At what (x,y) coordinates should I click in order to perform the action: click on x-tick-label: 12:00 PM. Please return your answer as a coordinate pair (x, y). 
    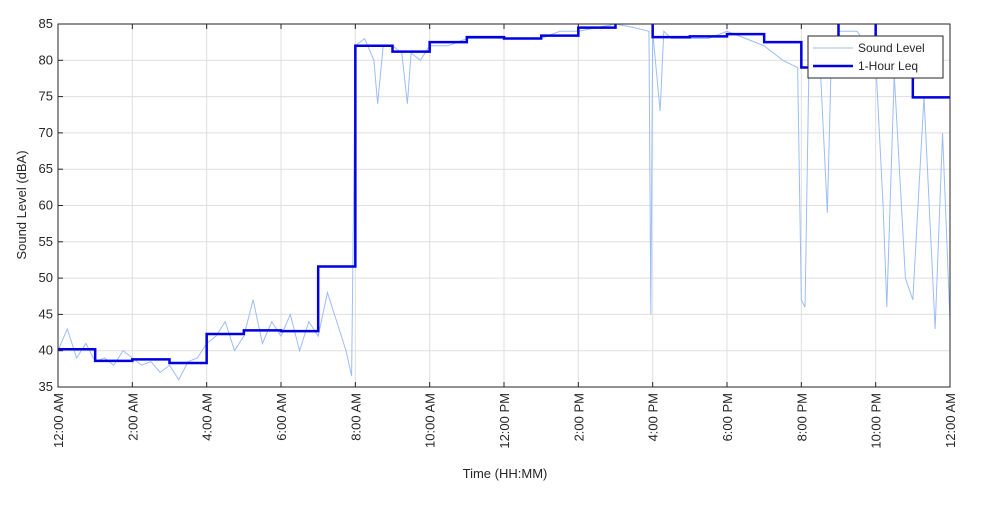
    Looking at the image, I should click on (504, 421).